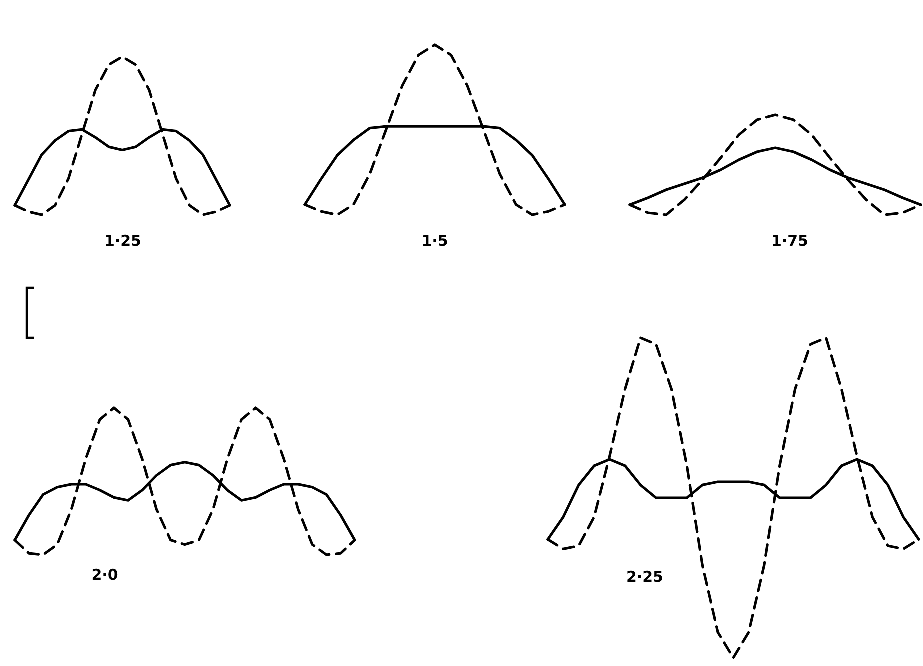 Image resolution: width=923 pixels, height=666 pixels. Describe the element at coordinates (645, 577) in the screenshot. I see `text: 2·25` at that location.